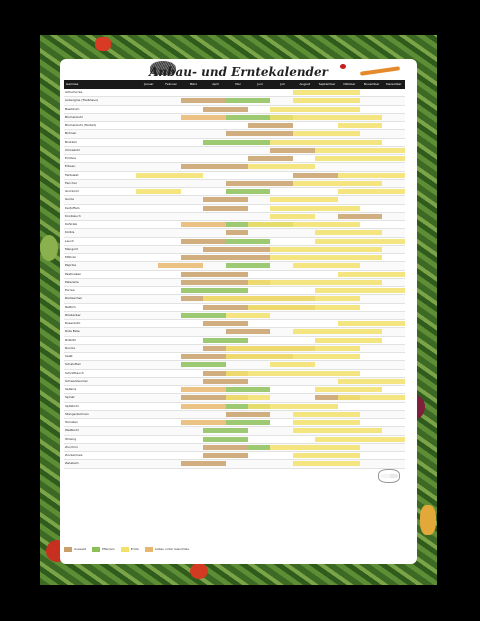 This screenshot has height=621, width=480. What do you see at coordinates (71, 141) in the screenshot?
I see `vegetable-label: Brokkoli` at bounding box center [71, 141].